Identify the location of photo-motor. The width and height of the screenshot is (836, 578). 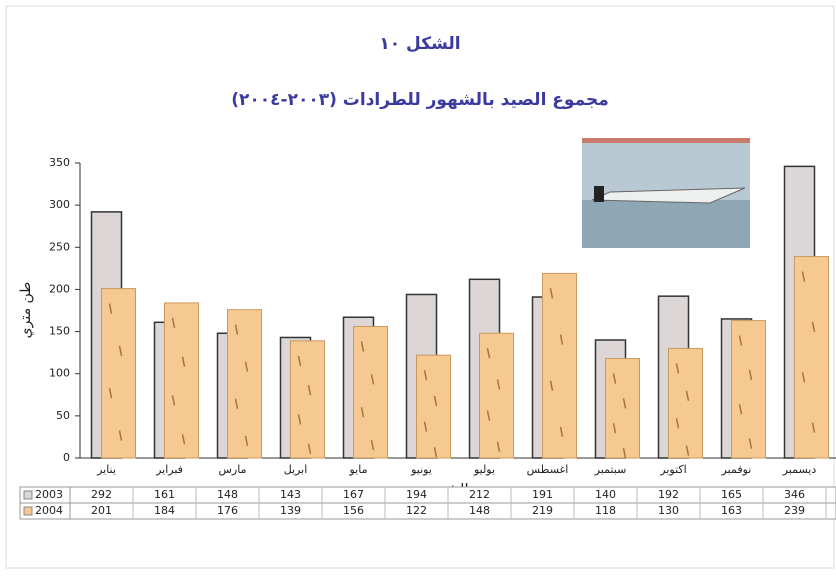
(599, 194).